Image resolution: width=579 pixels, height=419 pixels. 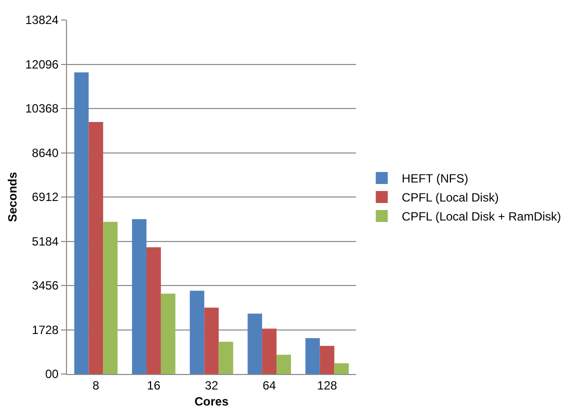 What do you see at coordinates (450, 197) in the screenshot?
I see `legend-label: CPFL (Local Disk)` at bounding box center [450, 197].